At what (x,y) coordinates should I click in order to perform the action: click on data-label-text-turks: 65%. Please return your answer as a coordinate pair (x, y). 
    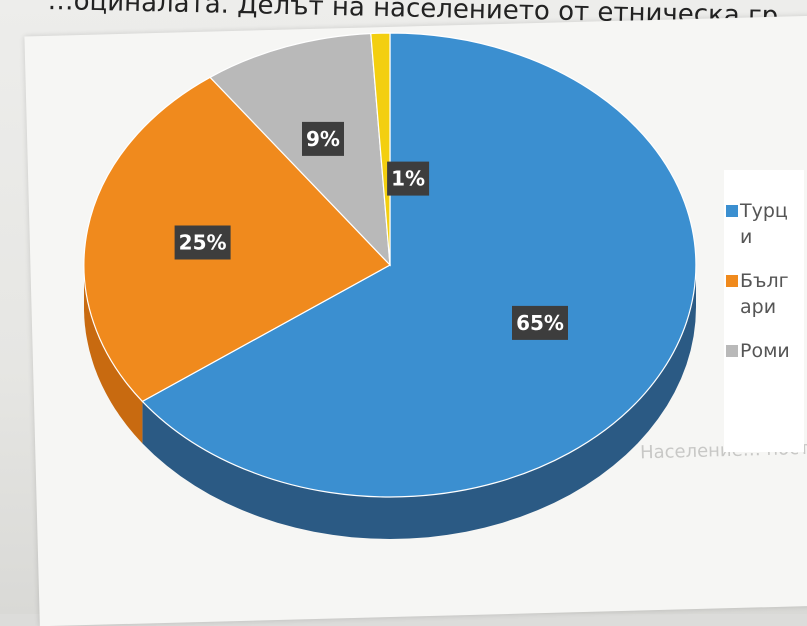
    Looking at the image, I should click on (540, 323).